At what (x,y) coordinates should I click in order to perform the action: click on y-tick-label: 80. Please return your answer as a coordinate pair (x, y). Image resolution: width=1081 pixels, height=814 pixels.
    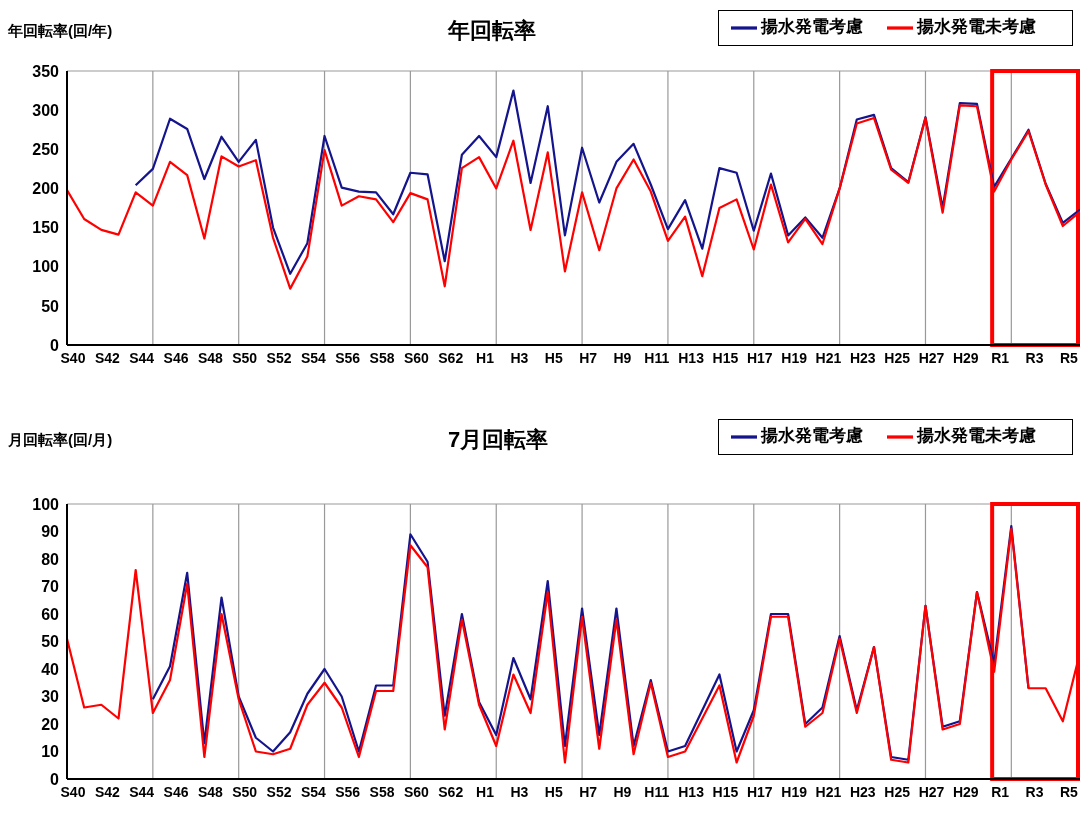
    Looking at the image, I should click on (50, 559).